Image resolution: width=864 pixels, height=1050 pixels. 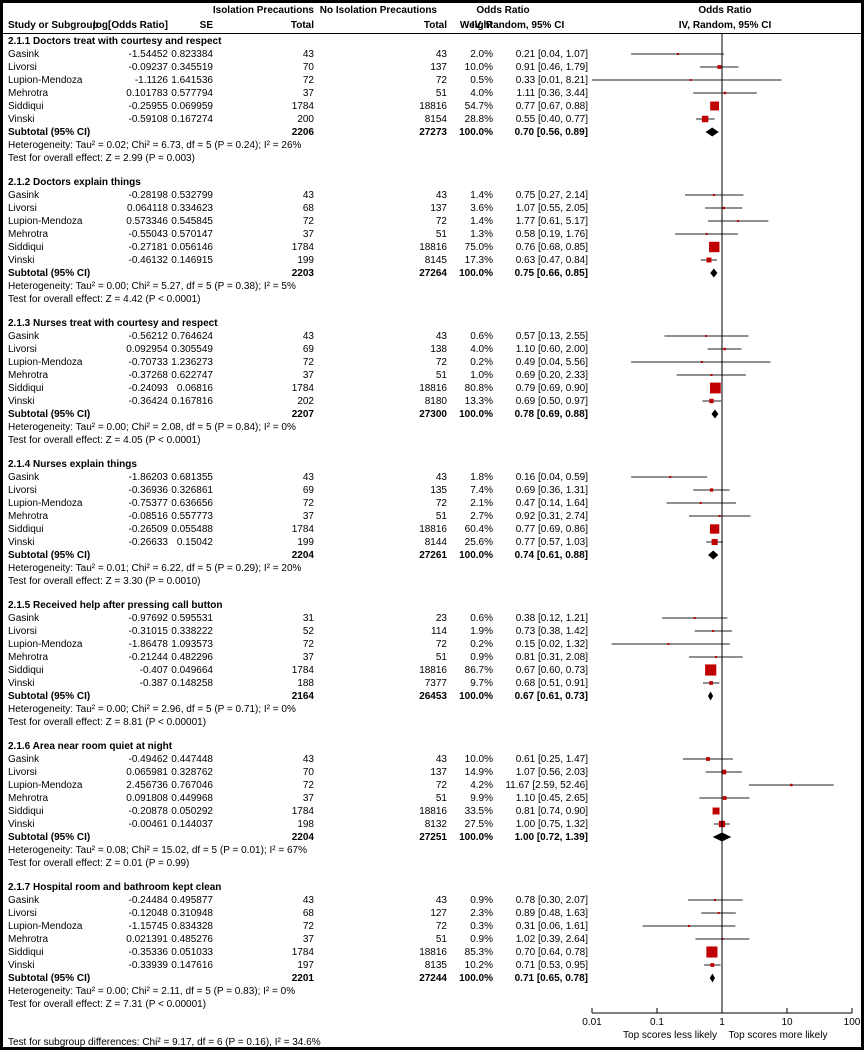 What do you see at coordinates (551, 696) in the screenshot?
I see `subtotal-odds-ratio-ci-text: 0.67 [0.61, 0.73]` at bounding box center [551, 696].